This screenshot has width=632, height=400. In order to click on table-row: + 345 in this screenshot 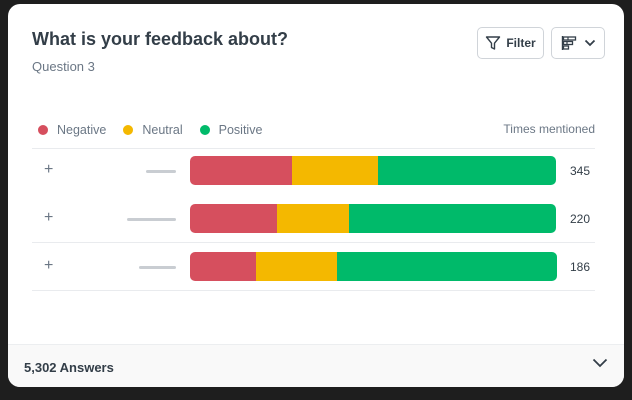, I will do `click(313, 171)`.